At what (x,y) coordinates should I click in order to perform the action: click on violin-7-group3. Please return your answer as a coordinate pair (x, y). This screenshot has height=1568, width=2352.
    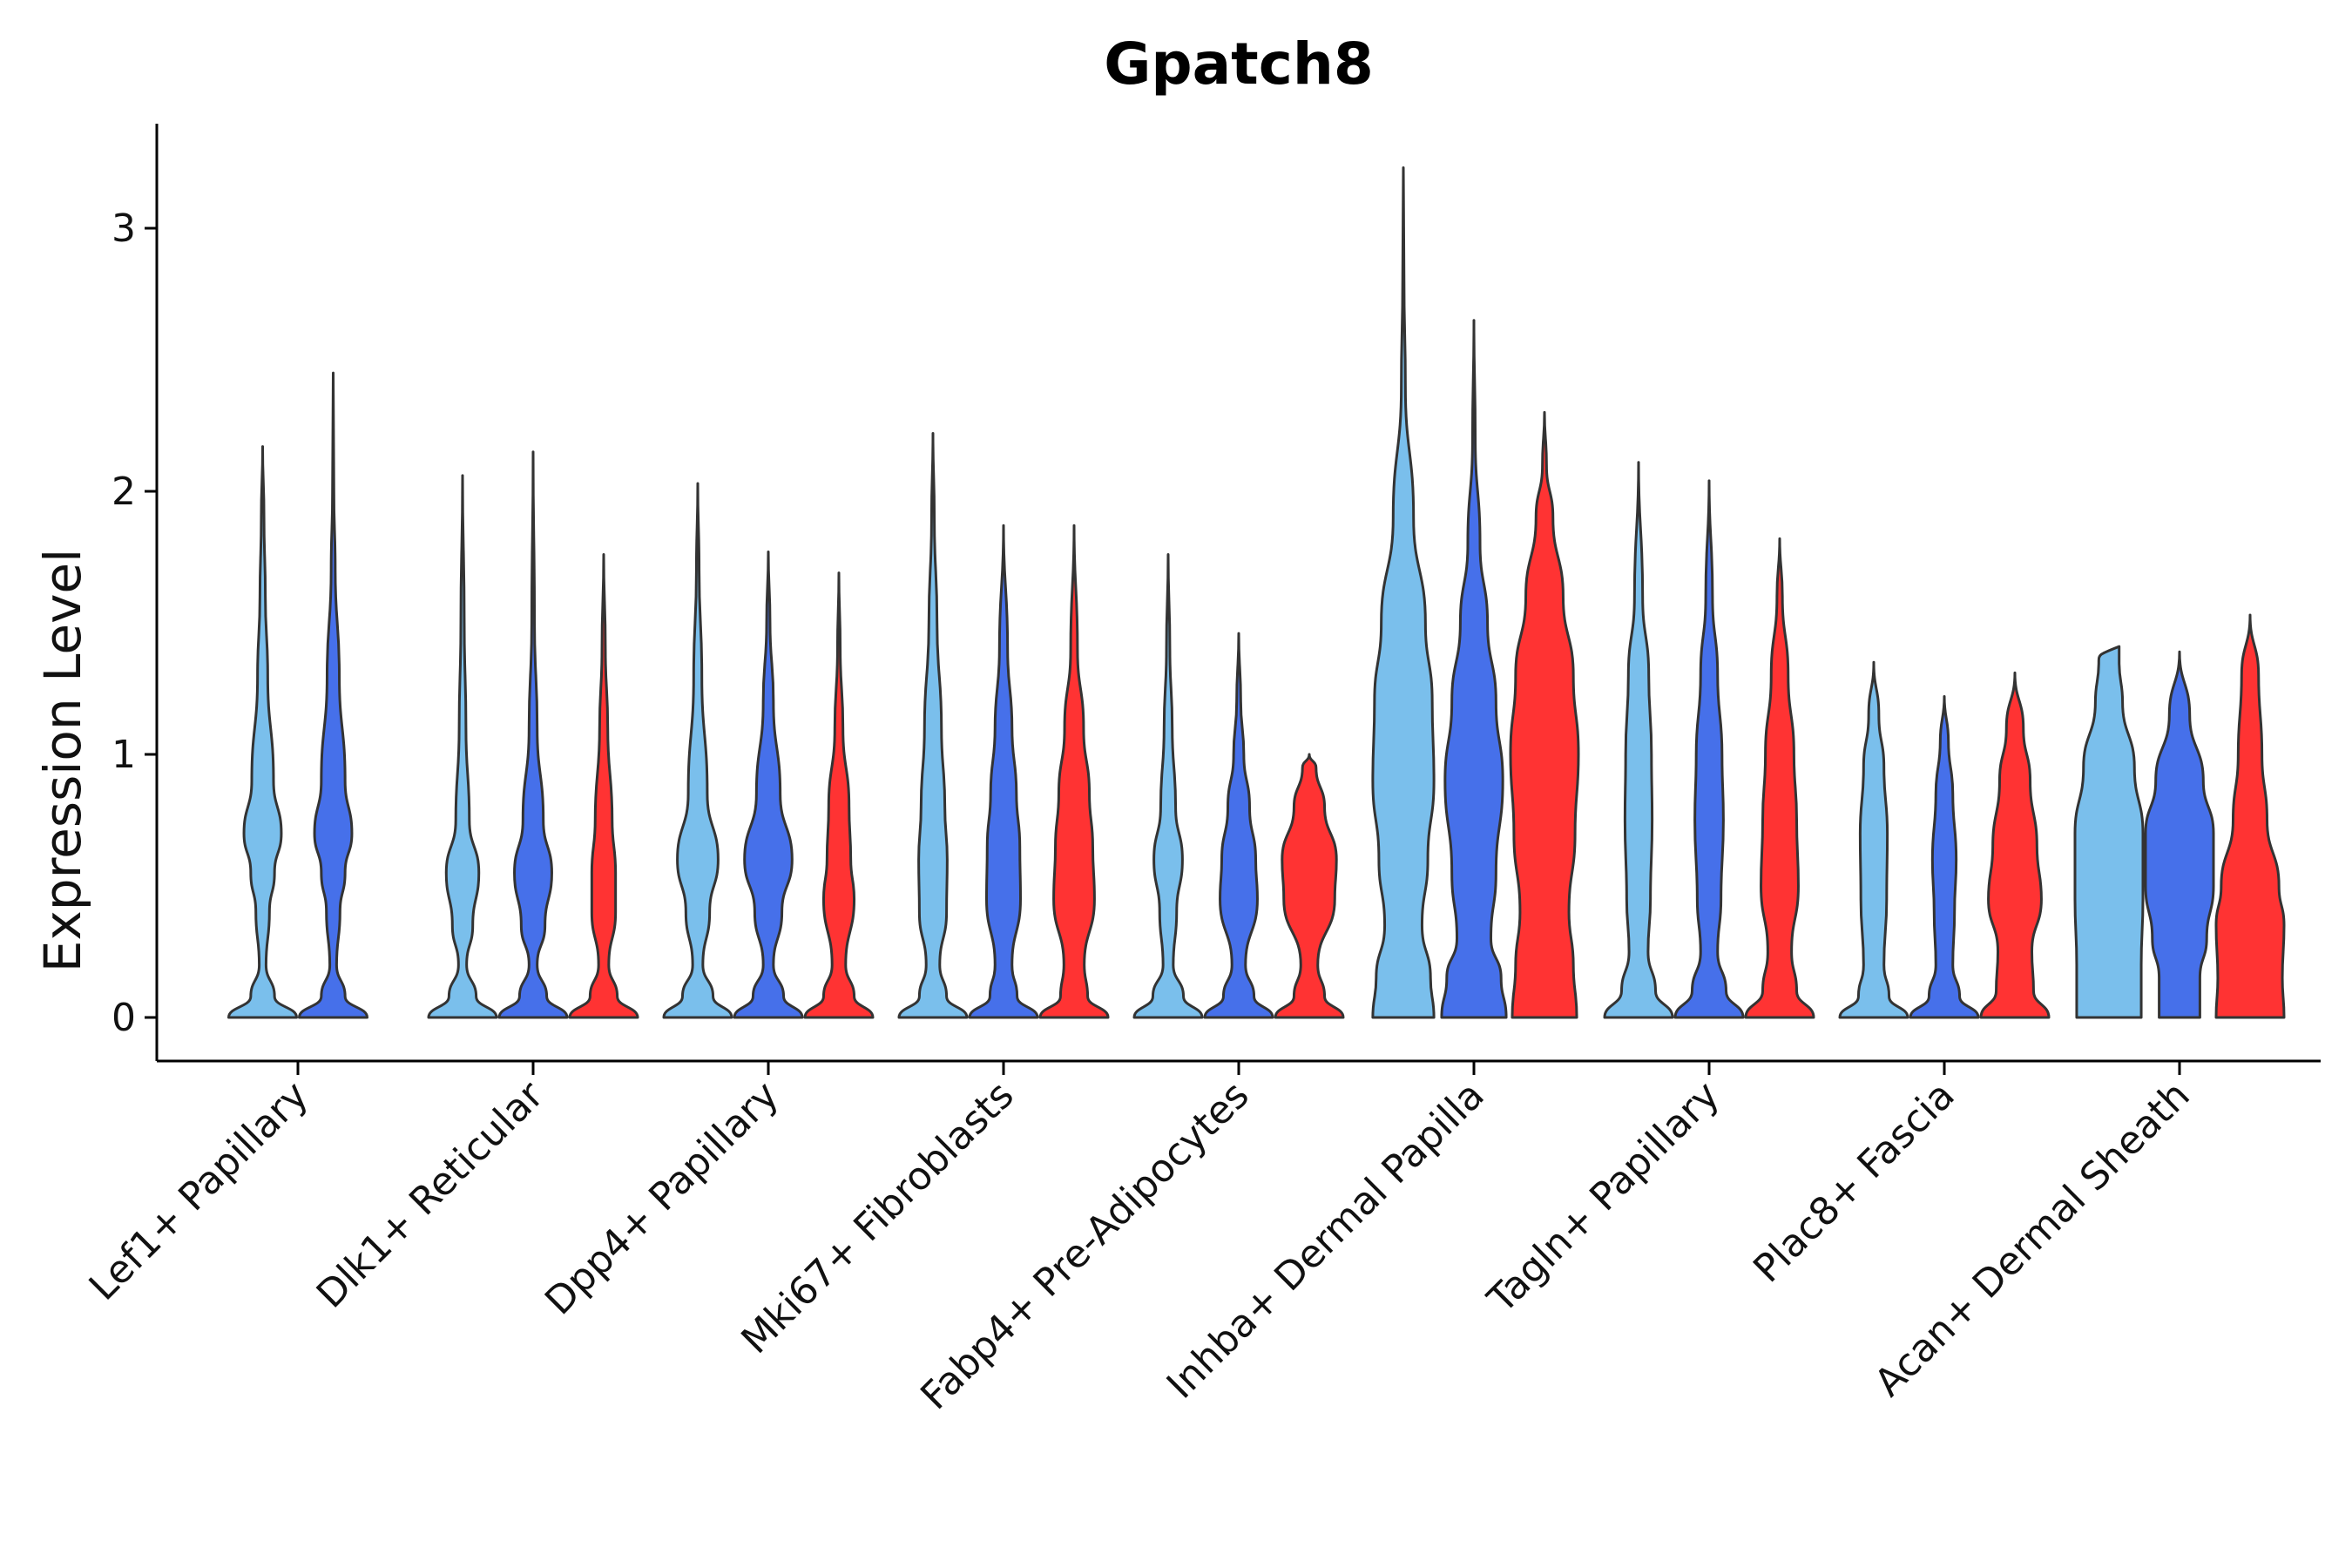
    Looking at the image, I should click on (1779, 778).